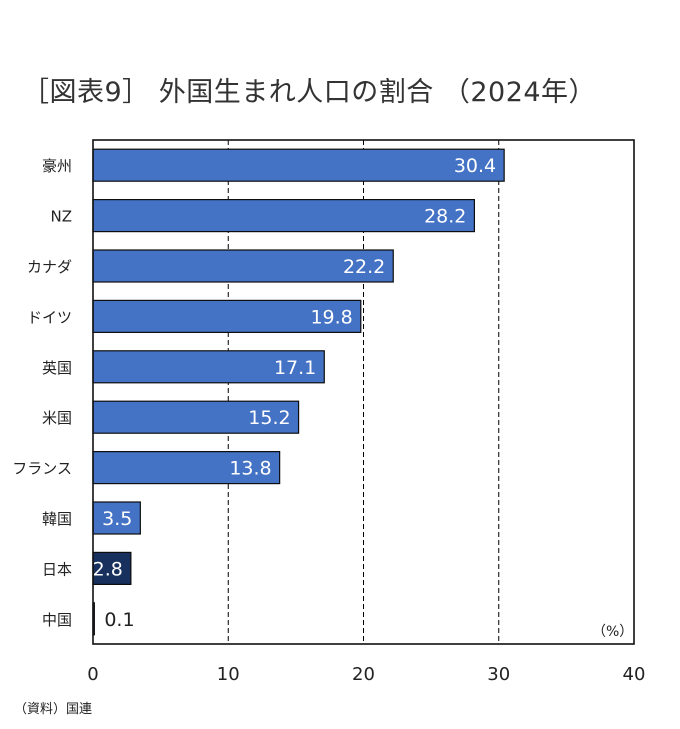  I want to click on value-label: 2.8, so click(108, 569).